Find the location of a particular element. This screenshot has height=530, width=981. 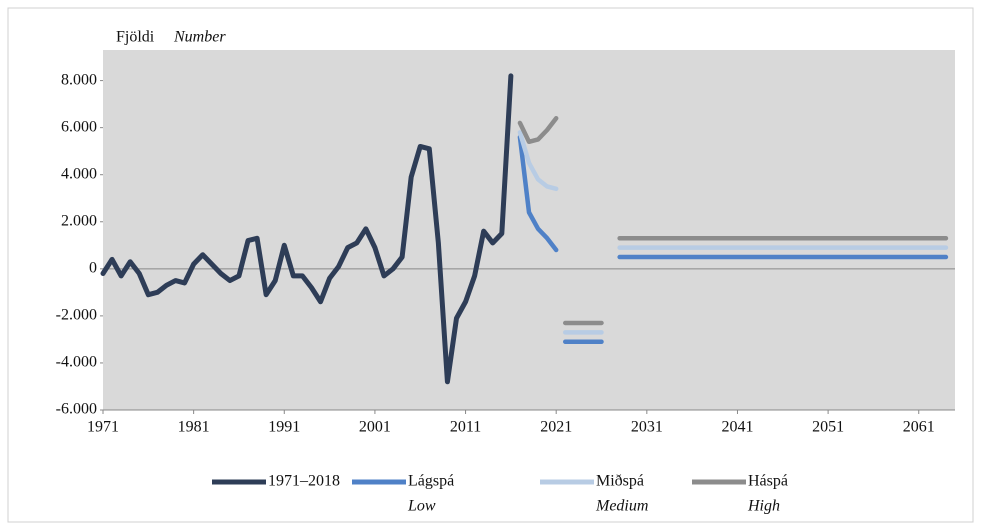

x-tick-label: 2021 is located at coordinates (556, 427).